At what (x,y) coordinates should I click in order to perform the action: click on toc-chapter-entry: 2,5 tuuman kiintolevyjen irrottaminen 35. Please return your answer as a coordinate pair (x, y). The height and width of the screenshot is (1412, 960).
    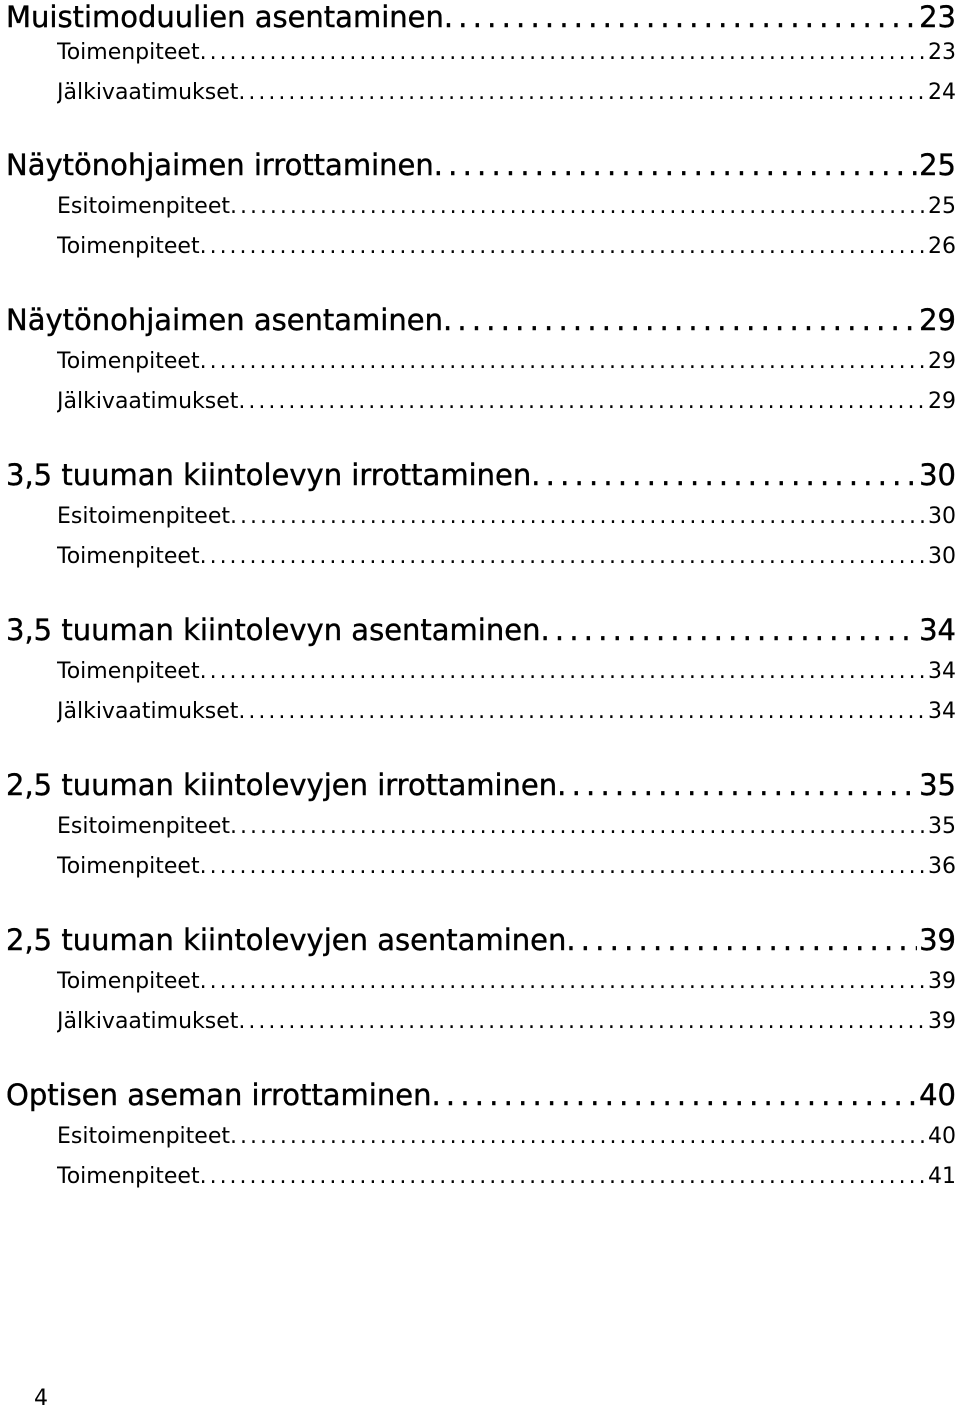
    Looking at the image, I should click on (481, 788).